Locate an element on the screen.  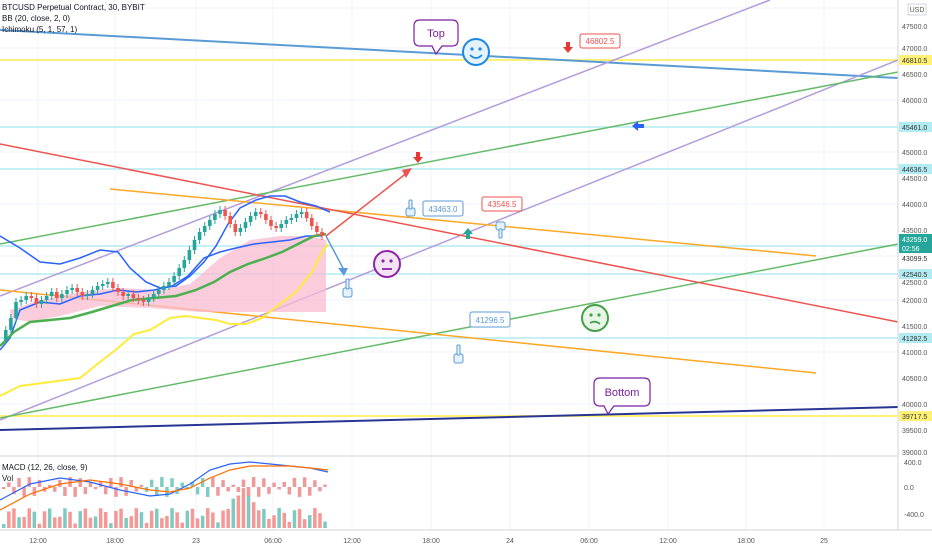
forecast-down-line is located at coordinates (335, 253).